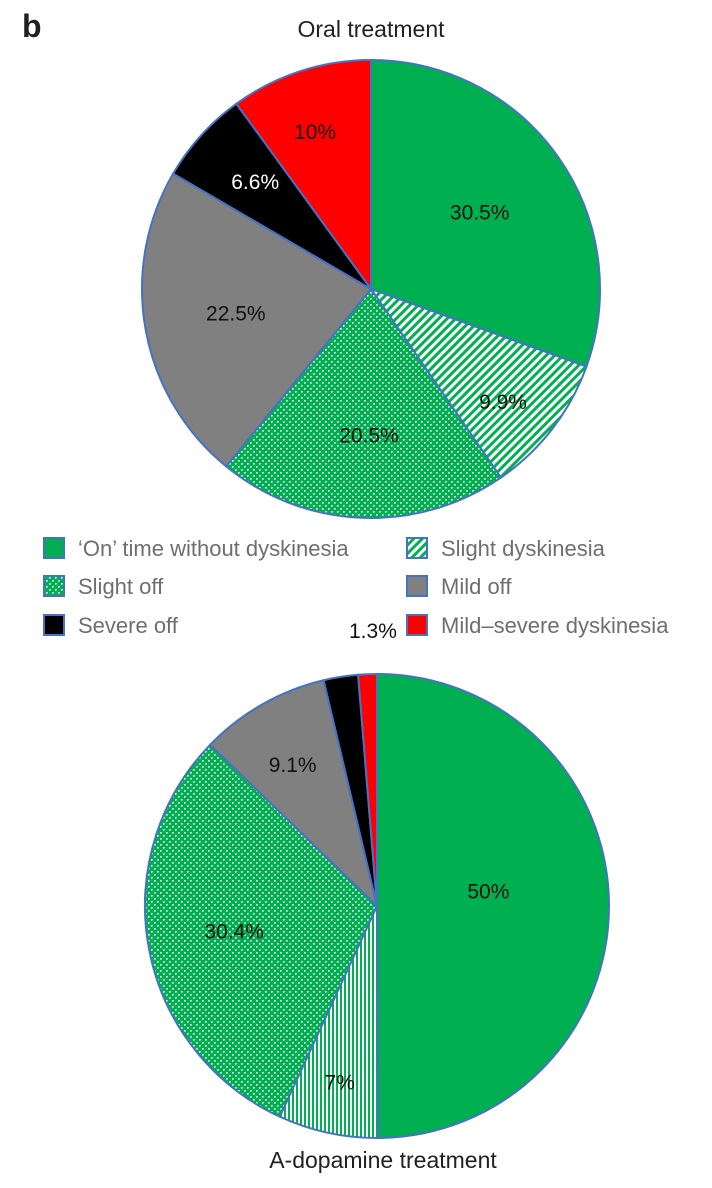 Image resolution: width=712 pixels, height=1188 pixels. Describe the element at coordinates (54, 548) in the screenshot. I see `legend-swatch-on-time-without-dyskinesia` at that location.